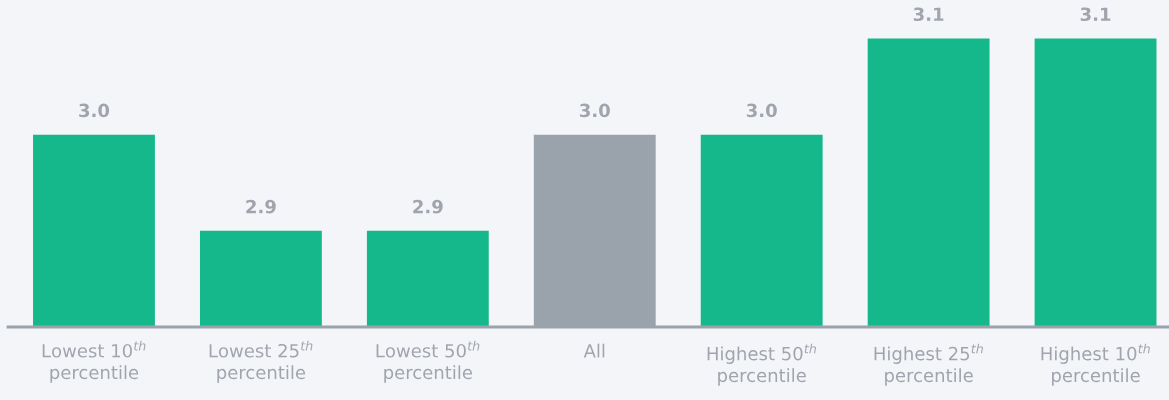 This screenshot has height=400, width=1169. I want to click on x-tick-label: Lowest 10$^{th}$ percentile, so click(94, 361).